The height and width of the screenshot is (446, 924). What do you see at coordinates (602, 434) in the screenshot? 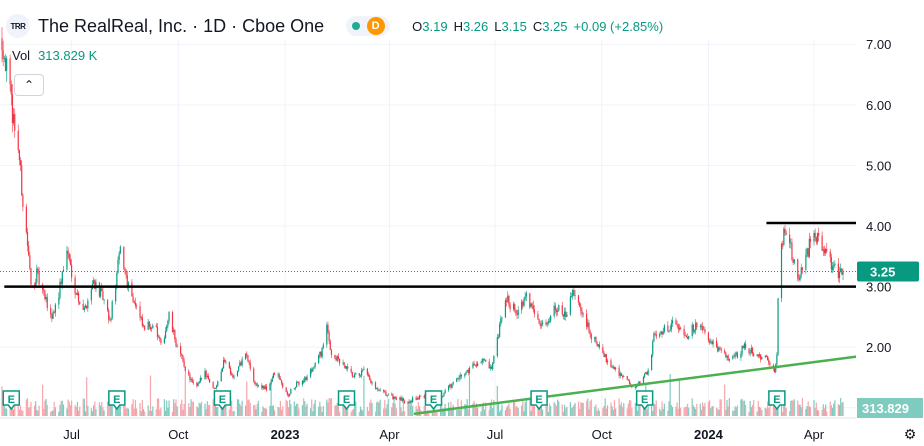
I see `x-tick-label: Oct` at bounding box center [602, 434].